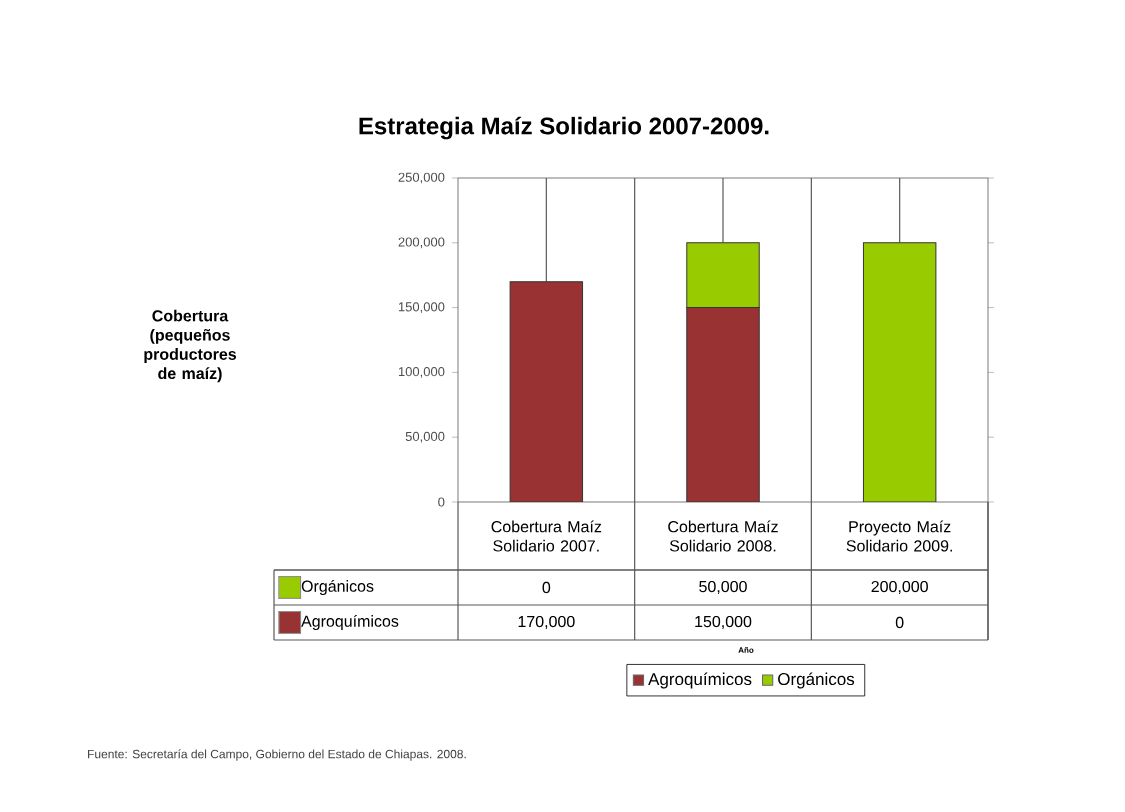  What do you see at coordinates (277, 755) in the screenshot?
I see `source-note: Fuente: Secretaría del Campo, Gobierno del Estado de Chiapas. 2008.` at bounding box center [277, 755].